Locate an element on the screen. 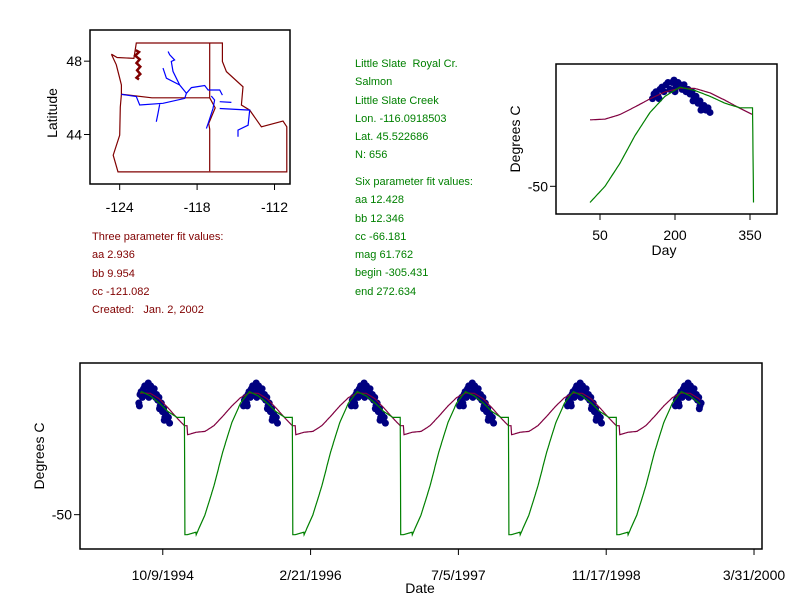 The image size is (792, 611). x-tick-label: 2/21/1996 is located at coordinates (310, 575).